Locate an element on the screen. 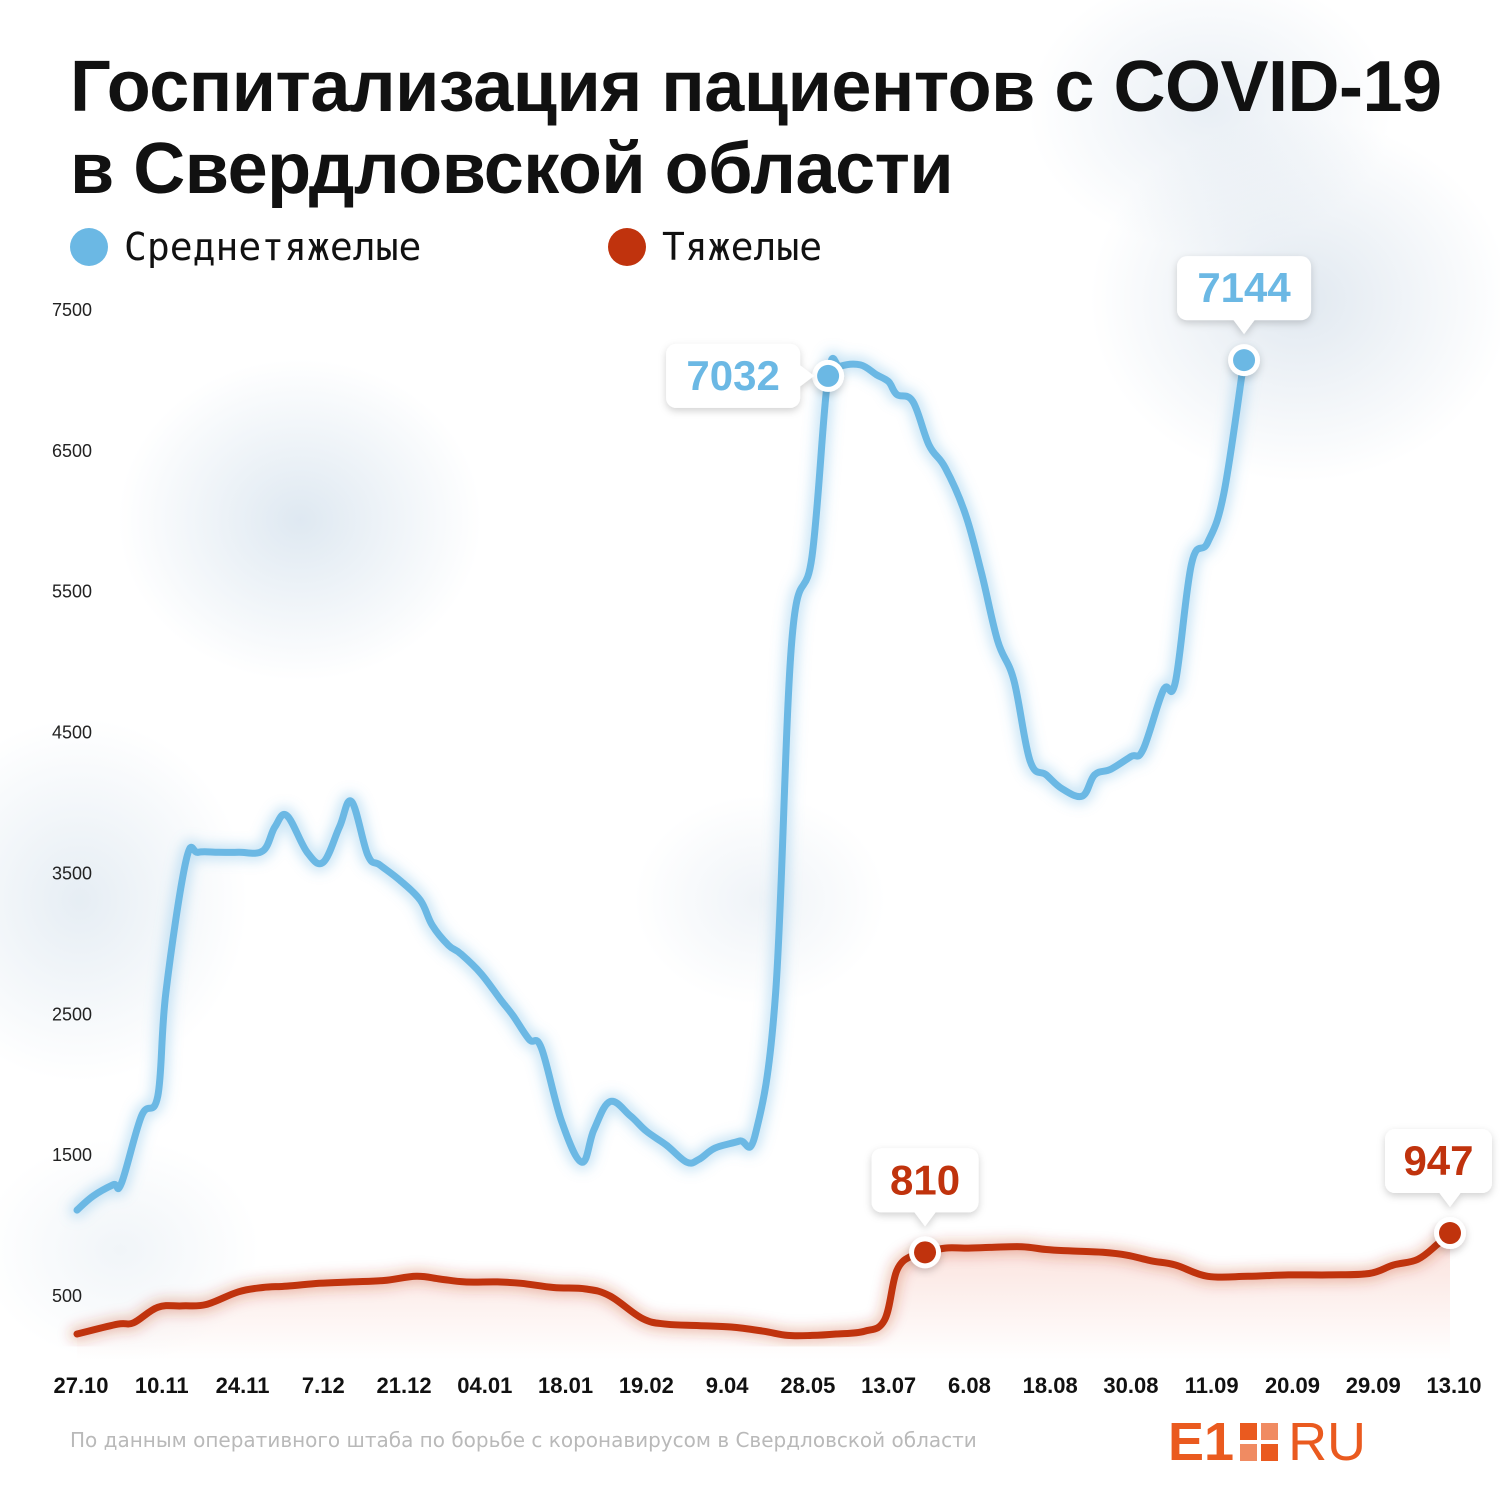  x-tick-label: 6.08 is located at coordinates (969, 1385).